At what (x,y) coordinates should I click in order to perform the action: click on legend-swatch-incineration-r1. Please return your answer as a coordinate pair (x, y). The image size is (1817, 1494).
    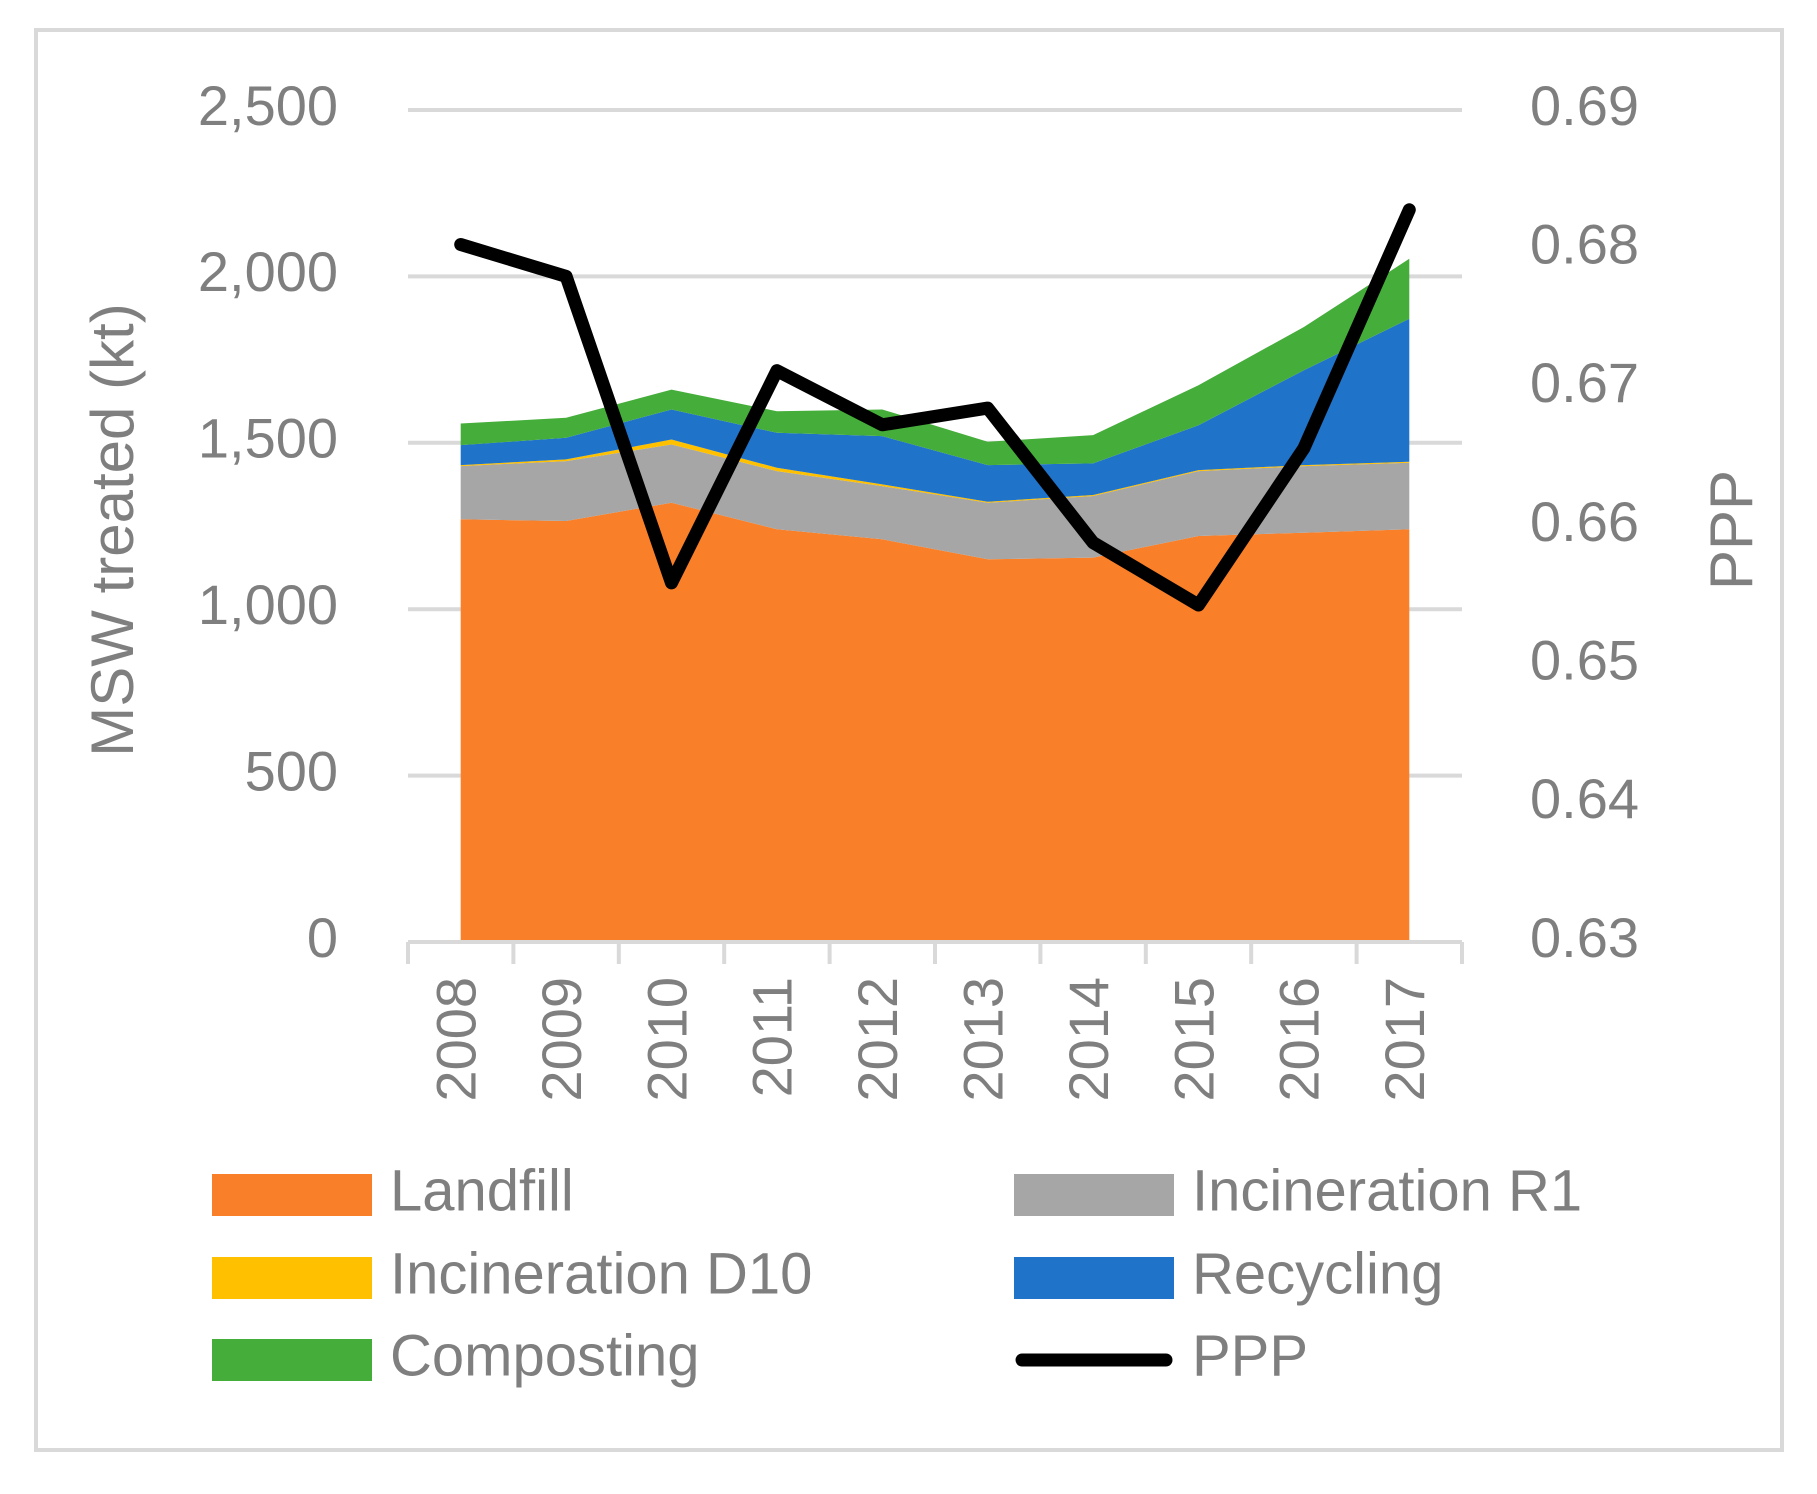
    Looking at the image, I should click on (1094, 1195).